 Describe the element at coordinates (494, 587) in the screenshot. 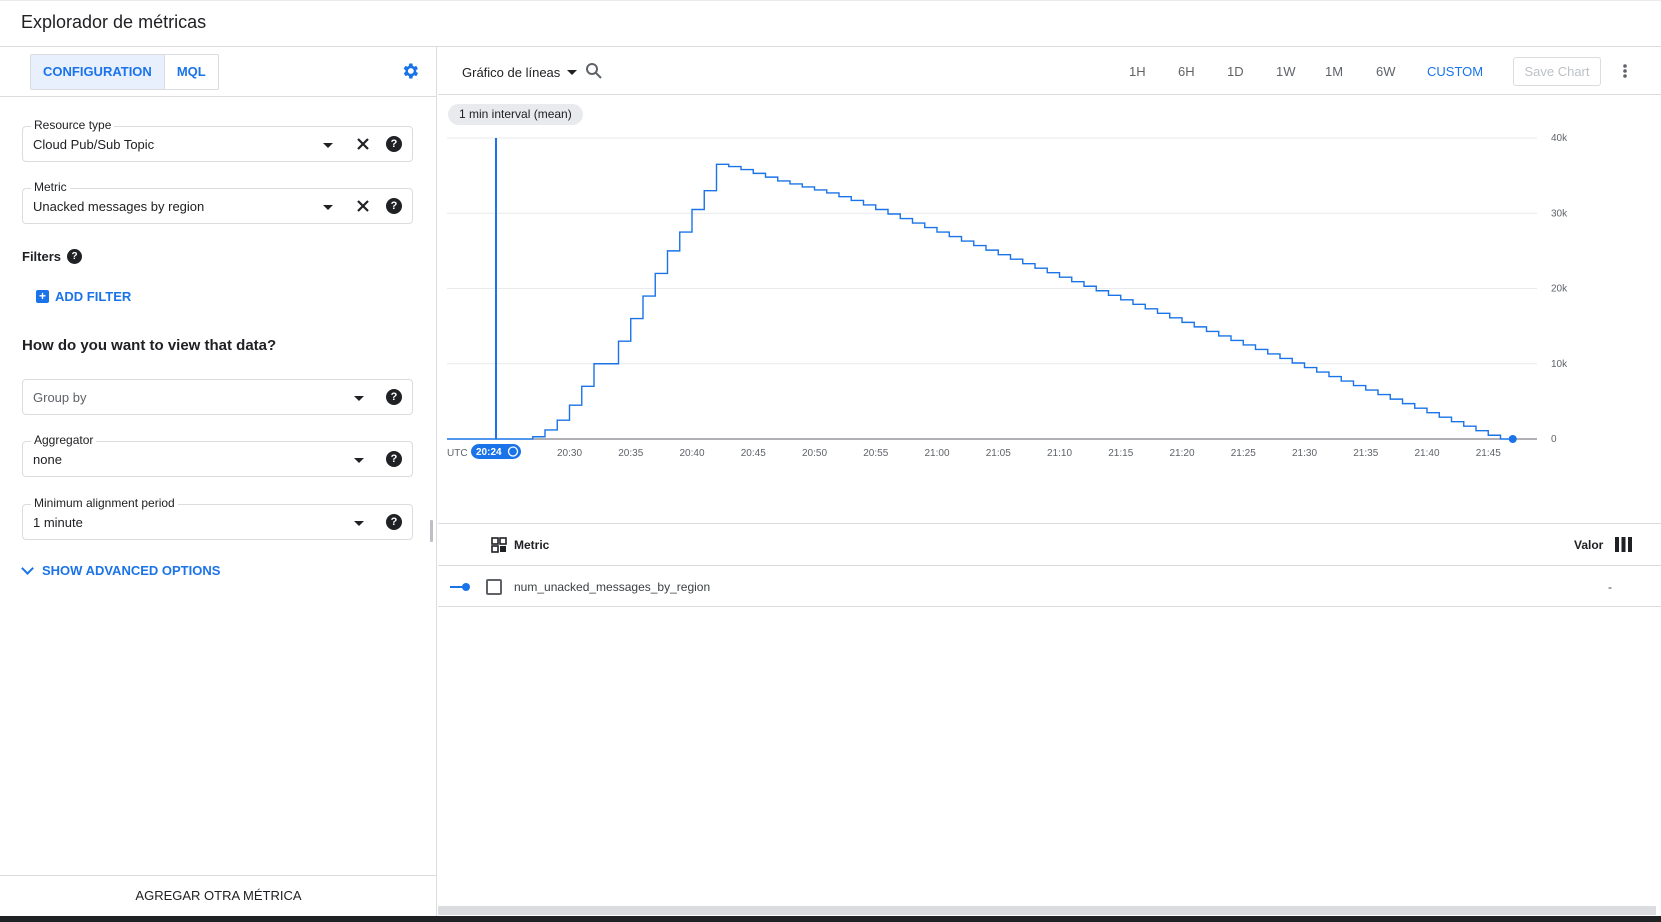

I see `series-checkbox` at that location.